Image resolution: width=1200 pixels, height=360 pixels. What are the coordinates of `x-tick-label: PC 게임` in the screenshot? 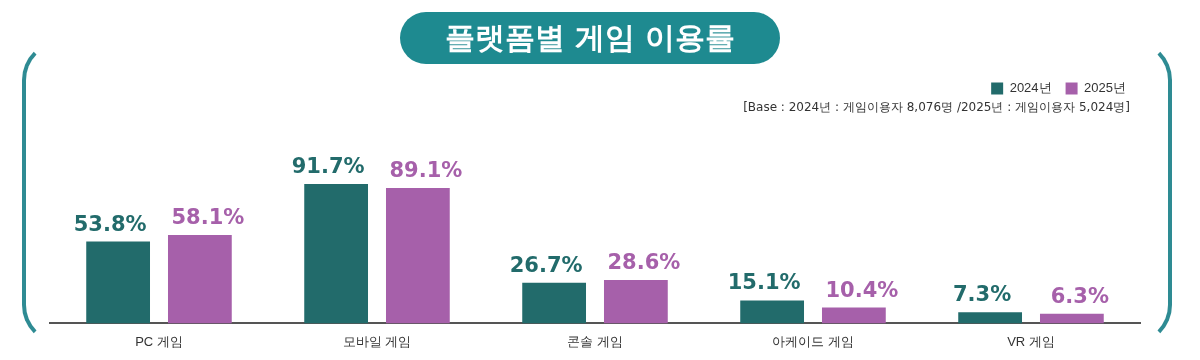 It's located at (159, 341).